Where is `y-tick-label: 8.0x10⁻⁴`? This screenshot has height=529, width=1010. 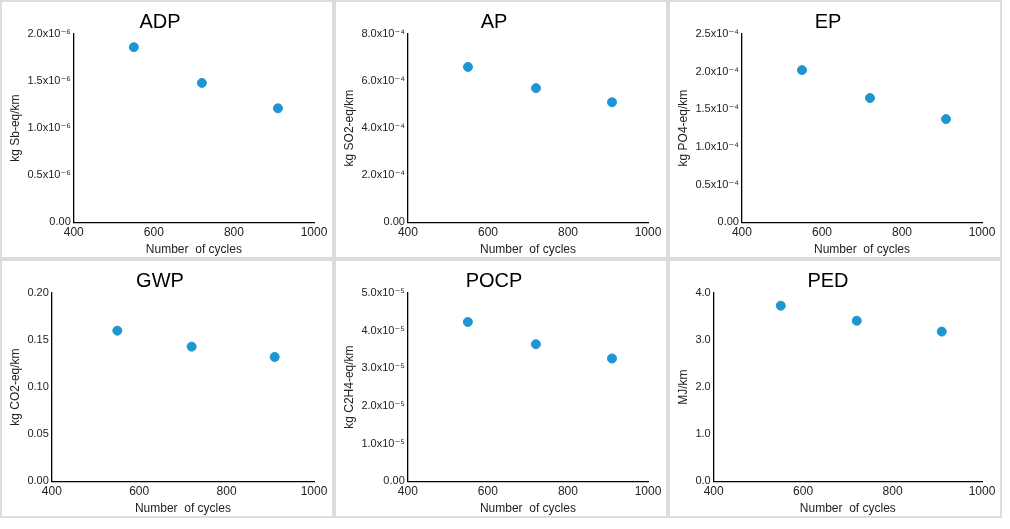
y-tick-label: 8.0x10⁻⁴ is located at coordinates (383, 33).